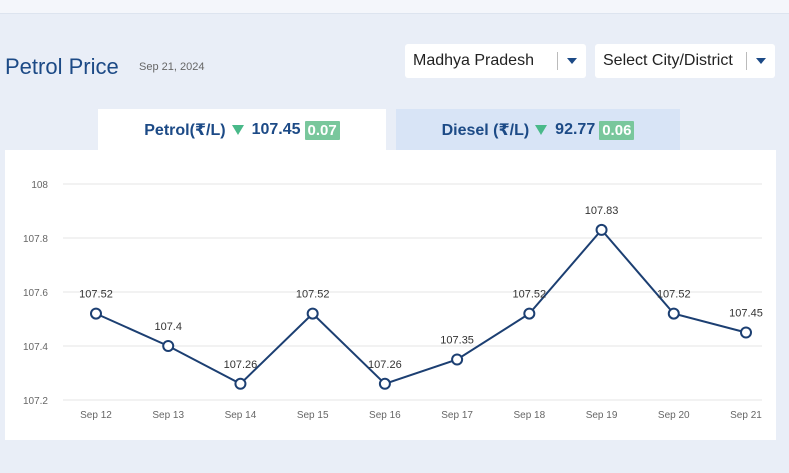 The width and height of the screenshot is (789, 473). I want to click on city-select-value: Select City/District, so click(668, 60).